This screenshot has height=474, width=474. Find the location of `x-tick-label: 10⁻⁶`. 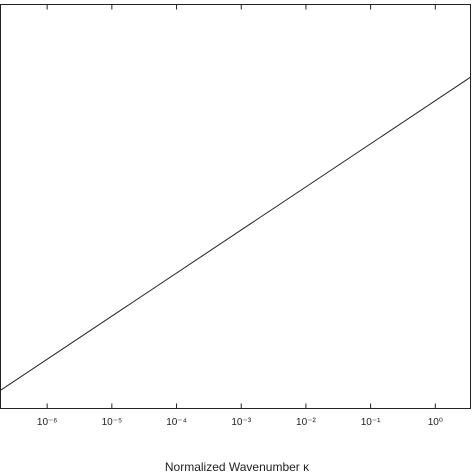

x-tick-label: 10⁻⁶ is located at coordinates (47, 422).